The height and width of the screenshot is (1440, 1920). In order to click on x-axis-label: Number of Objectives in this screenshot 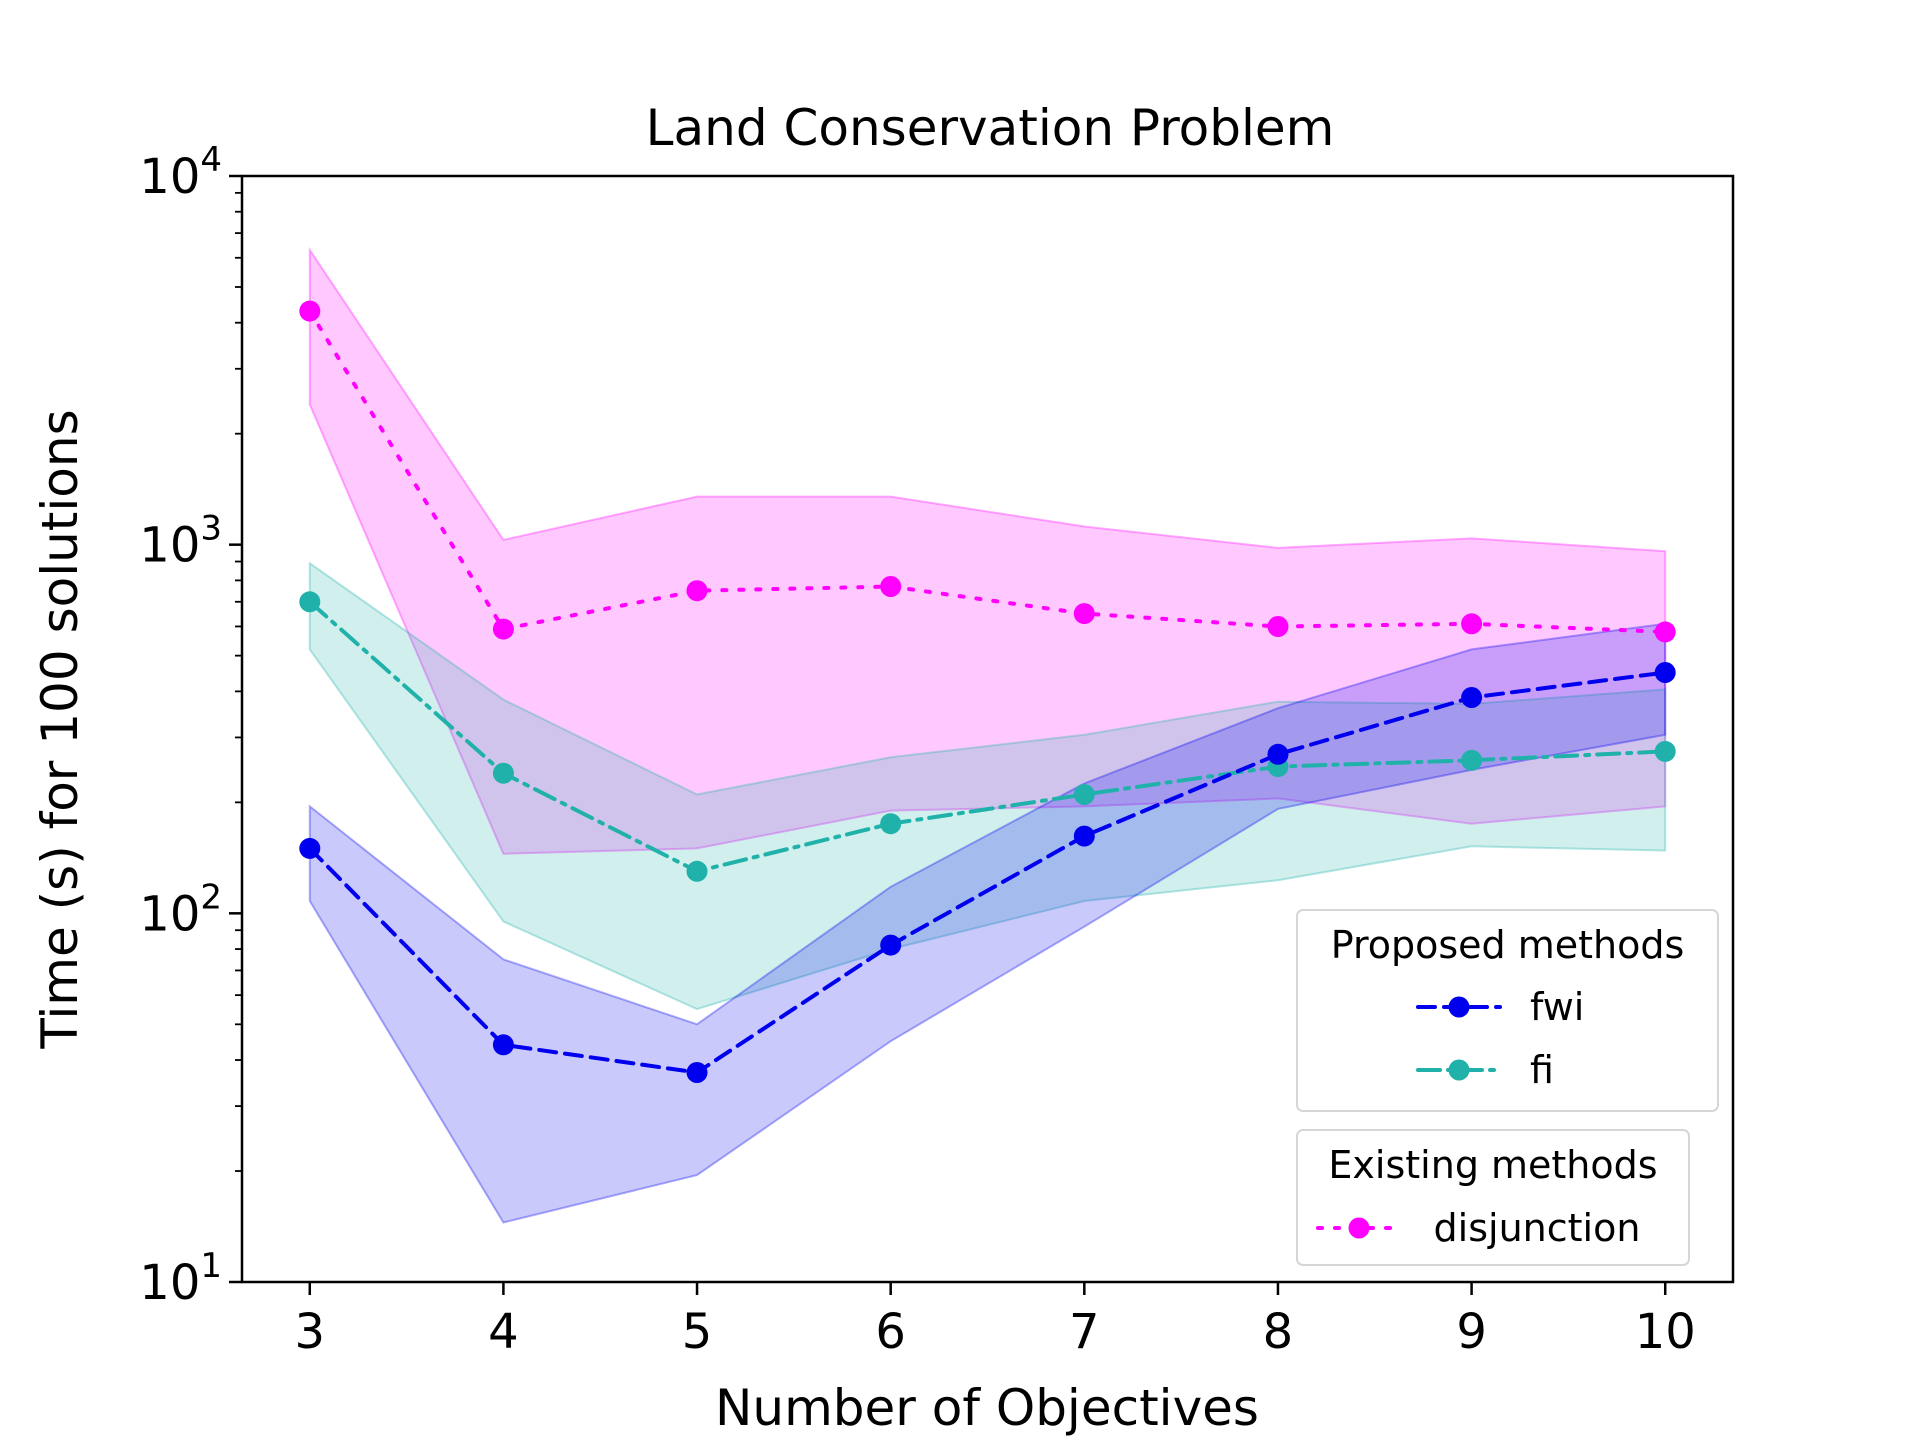, I will do `click(987, 1408)`.